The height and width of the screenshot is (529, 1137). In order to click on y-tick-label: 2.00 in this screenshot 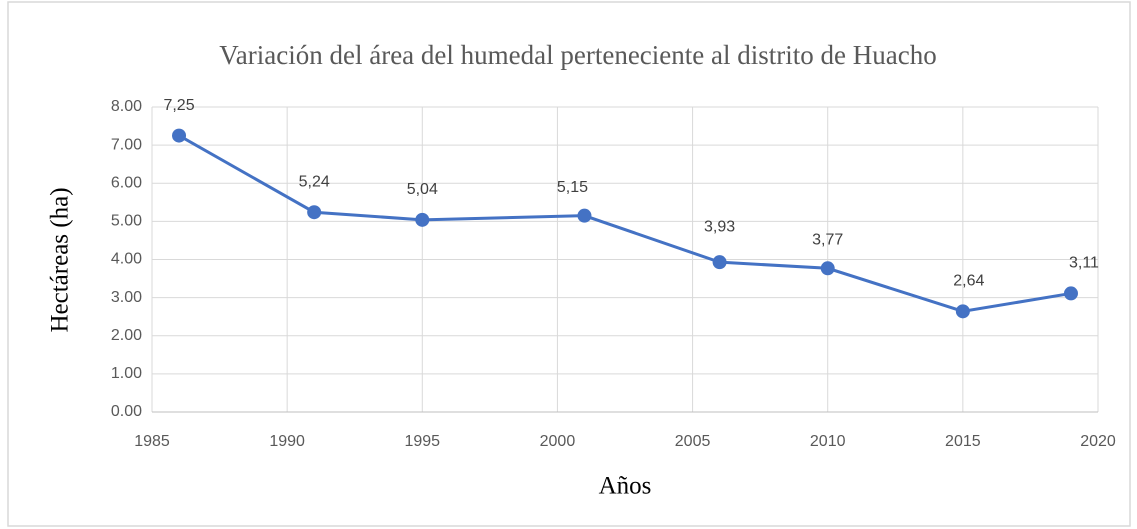, I will do `click(126, 335)`.